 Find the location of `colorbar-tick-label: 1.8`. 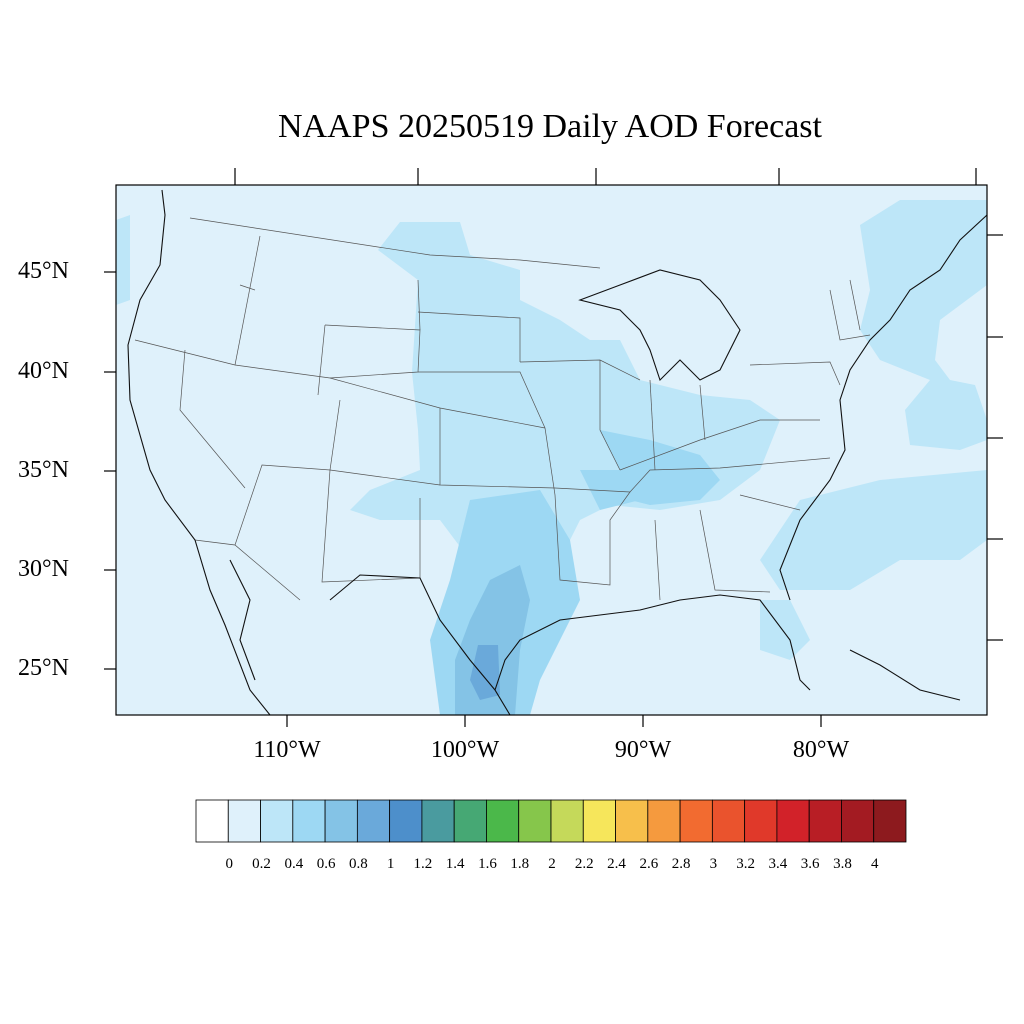

colorbar-tick-label: 1.8 is located at coordinates (520, 864).